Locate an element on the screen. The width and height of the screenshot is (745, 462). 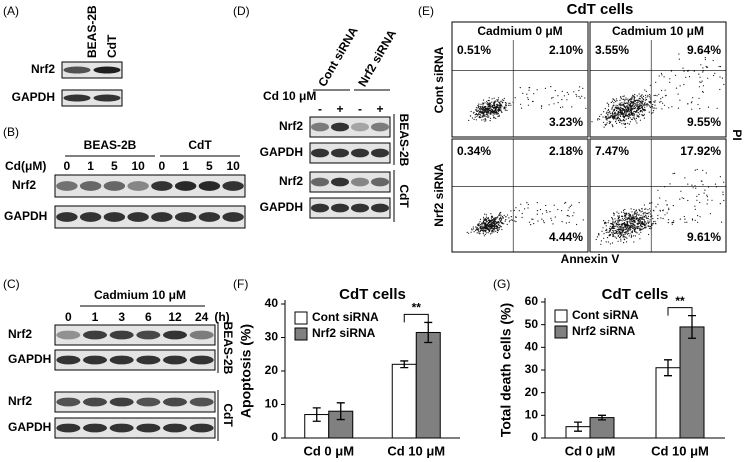
panel-label: (D) is located at coordinates (241, 11).